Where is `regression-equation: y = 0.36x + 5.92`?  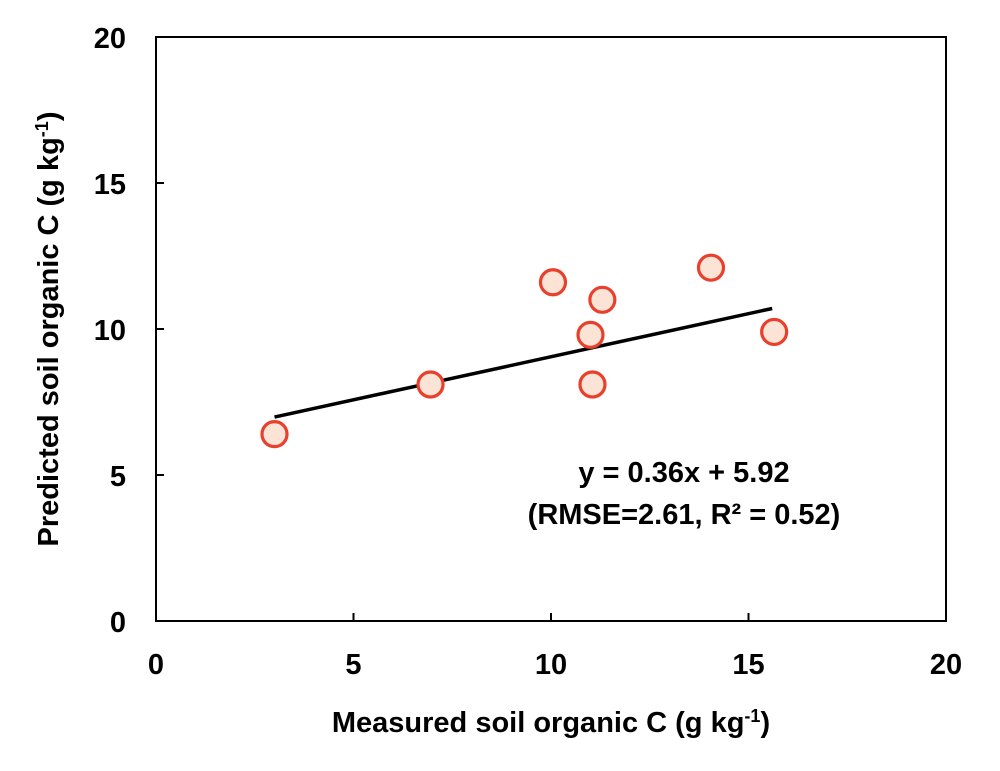
regression-equation: y = 0.36x + 5.92 is located at coordinates (683, 473).